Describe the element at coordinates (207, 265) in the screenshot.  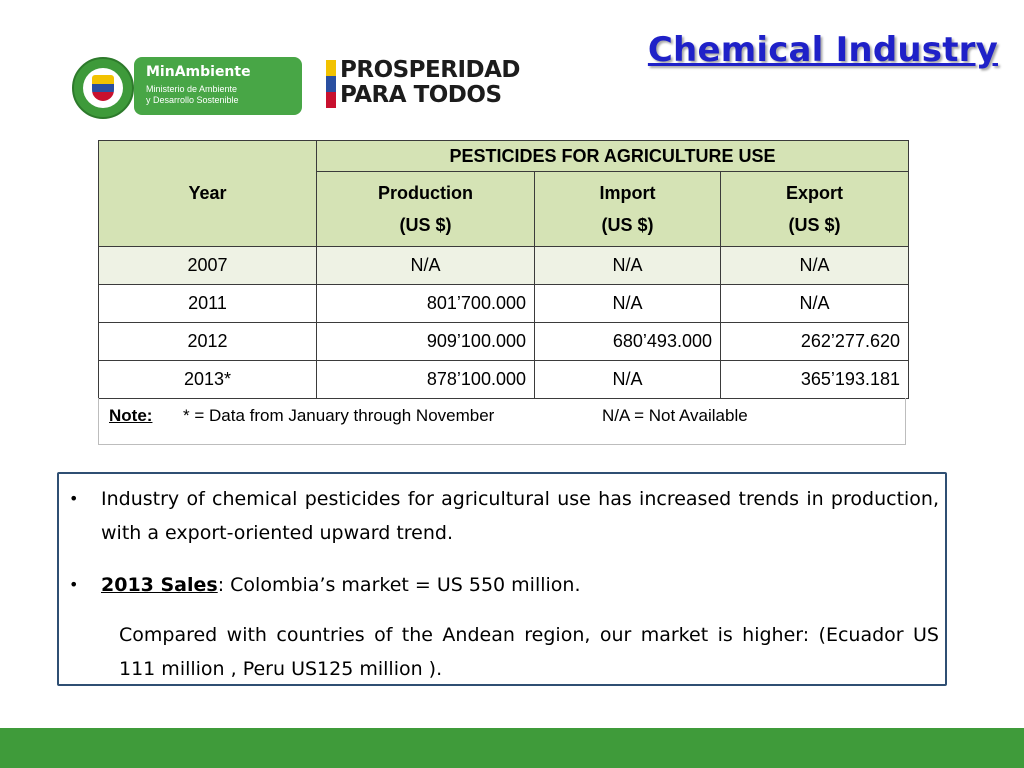
I see `year-cell: 2007` at that location.